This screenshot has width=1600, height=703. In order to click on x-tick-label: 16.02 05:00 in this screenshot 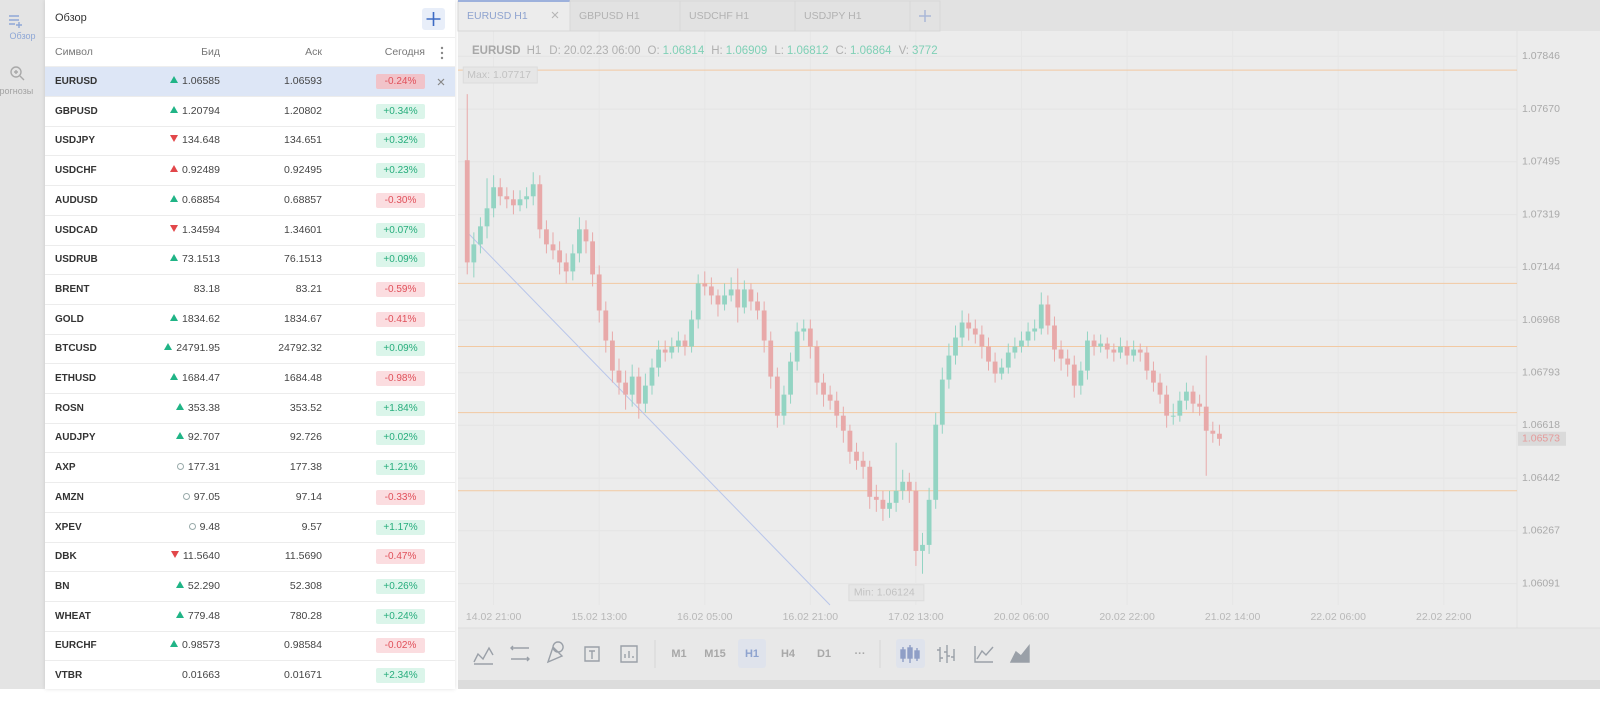, I will do `click(705, 617)`.